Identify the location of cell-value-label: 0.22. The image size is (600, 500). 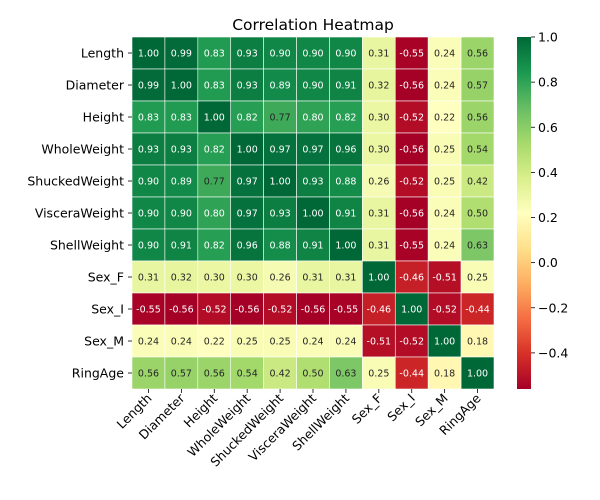
(214, 342).